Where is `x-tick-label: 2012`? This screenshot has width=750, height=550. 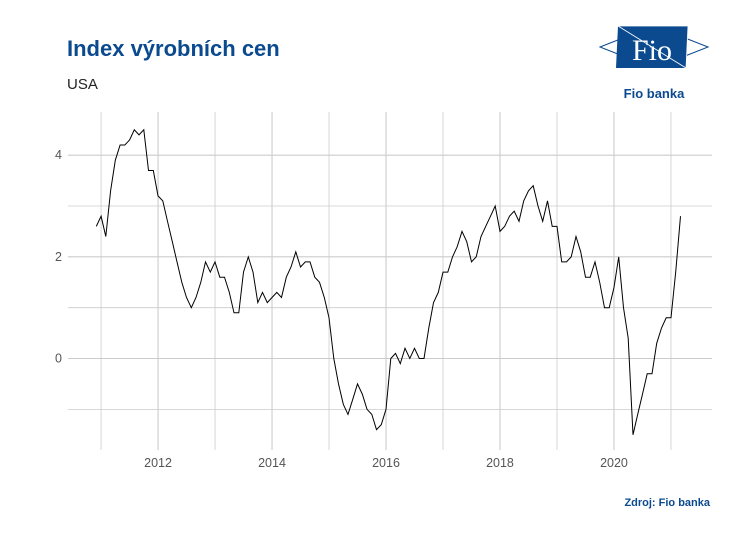
x-tick-label: 2012 is located at coordinates (158, 463).